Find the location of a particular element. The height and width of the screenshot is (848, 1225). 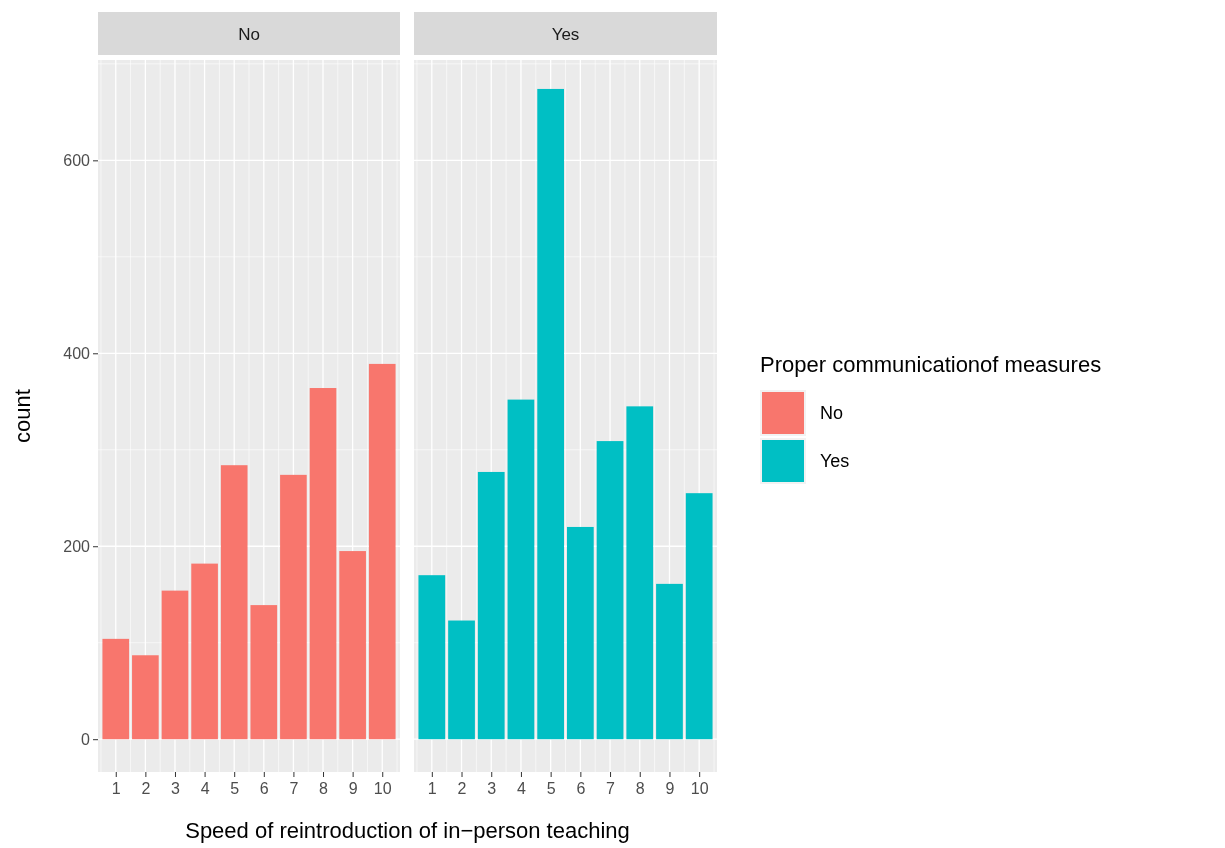

chart-title: No is located at coordinates (249, 34).